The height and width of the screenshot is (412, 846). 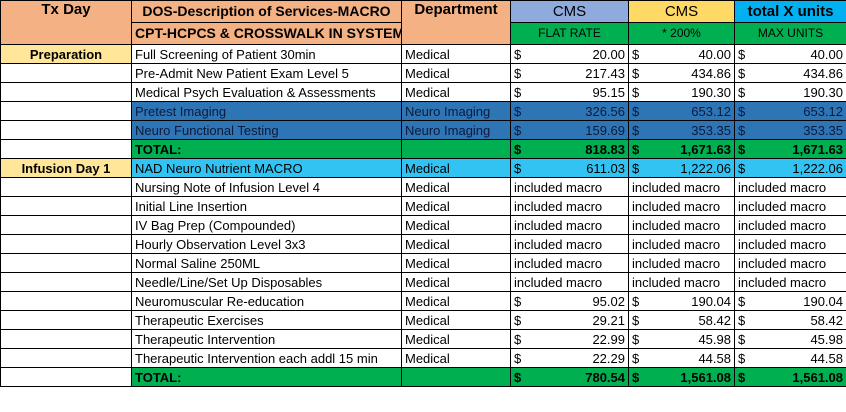 What do you see at coordinates (266, 282) in the screenshot?
I see `service-description: Needle/Line/Set Up Disposables` at bounding box center [266, 282].